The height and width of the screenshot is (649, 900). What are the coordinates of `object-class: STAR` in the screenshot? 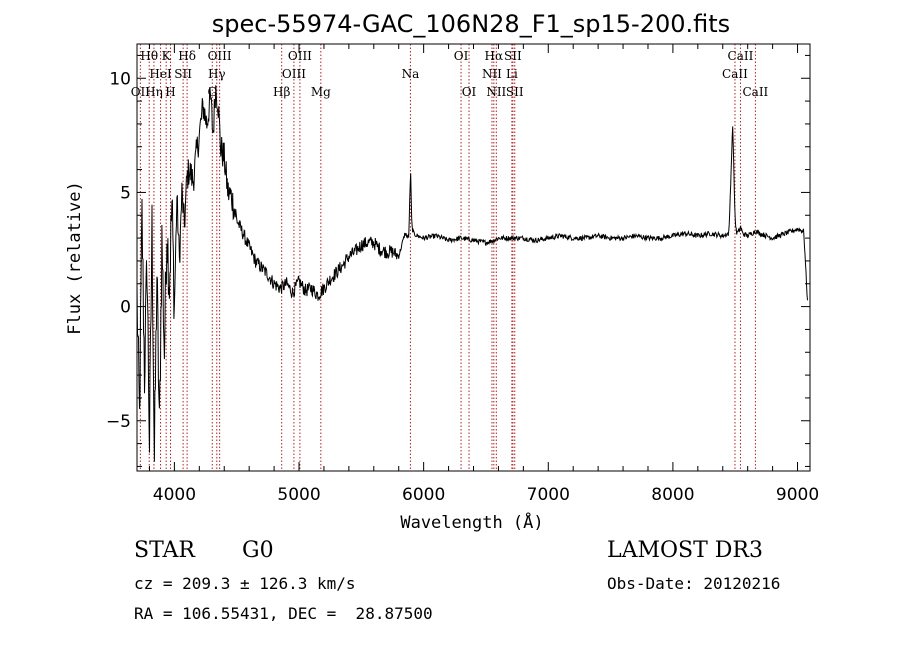 It's located at (164, 550).